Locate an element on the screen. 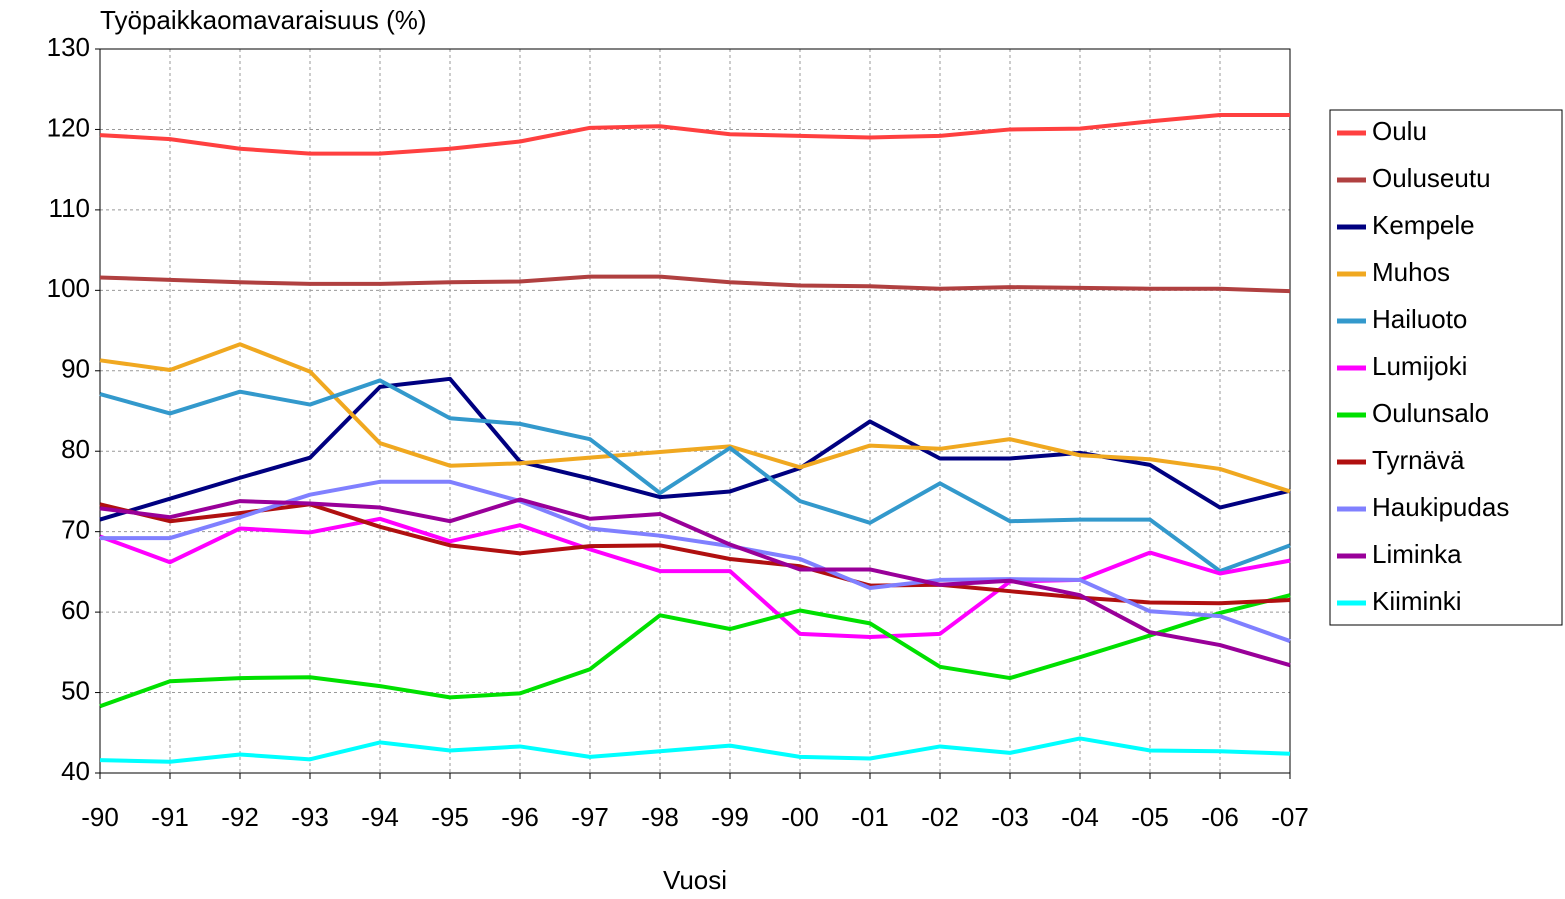  x-tick-label: -92 is located at coordinates (240, 817).